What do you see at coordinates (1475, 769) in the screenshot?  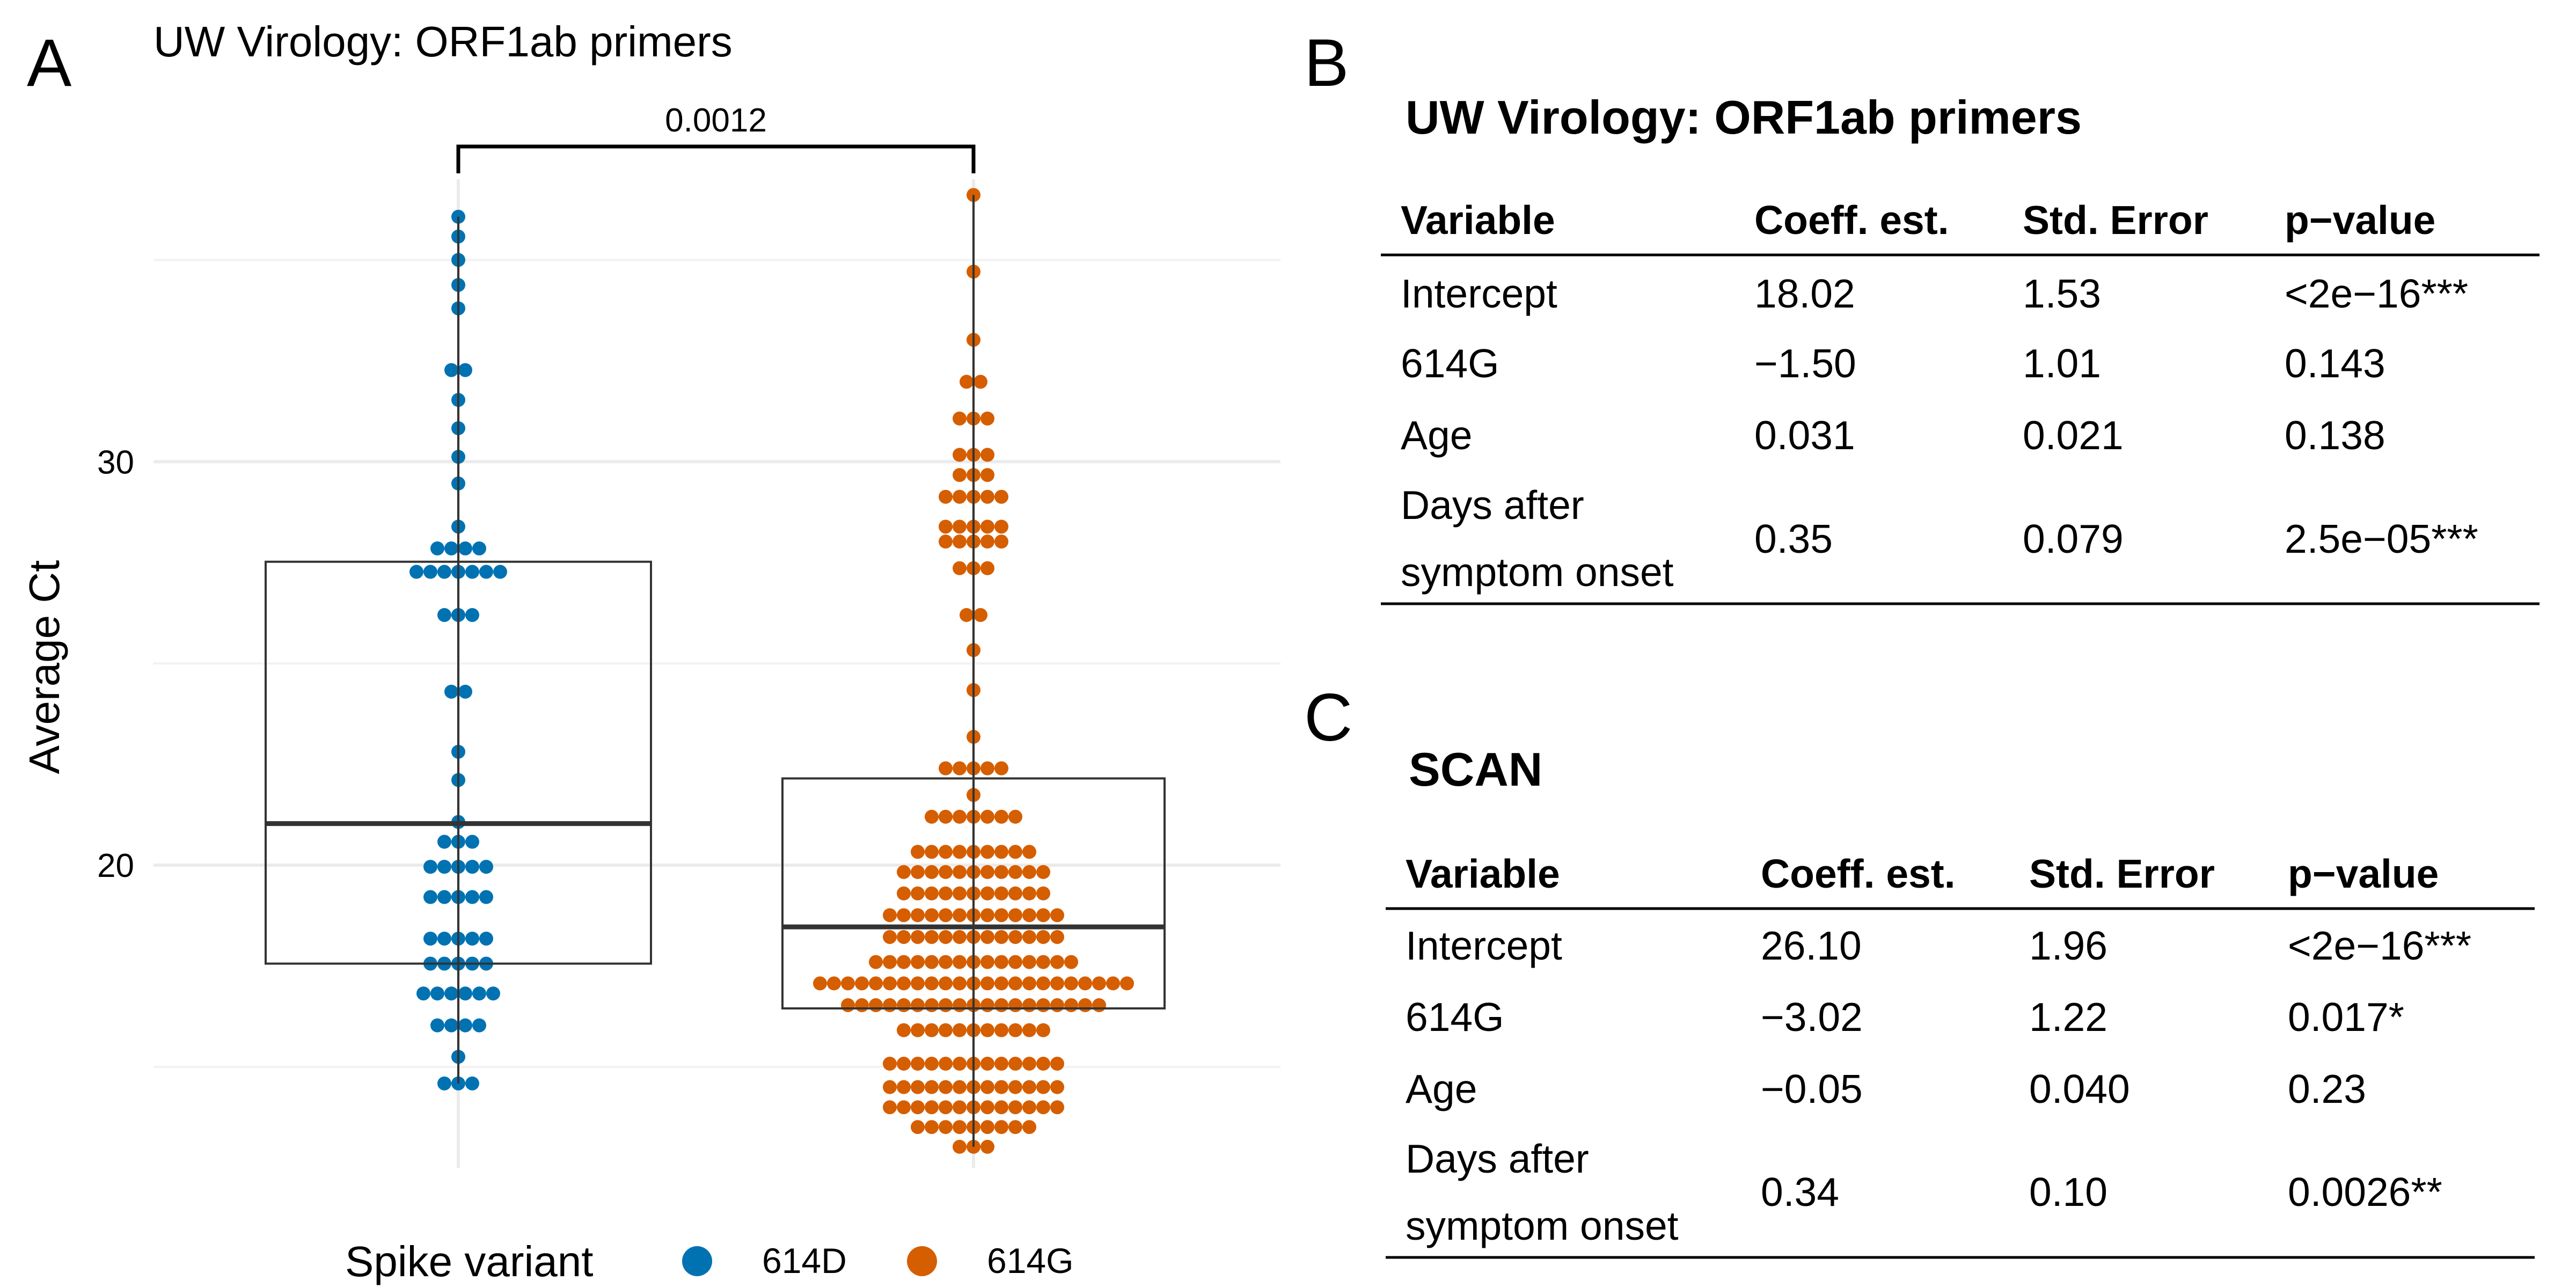 I see `table-title: SCAN` at bounding box center [1475, 769].